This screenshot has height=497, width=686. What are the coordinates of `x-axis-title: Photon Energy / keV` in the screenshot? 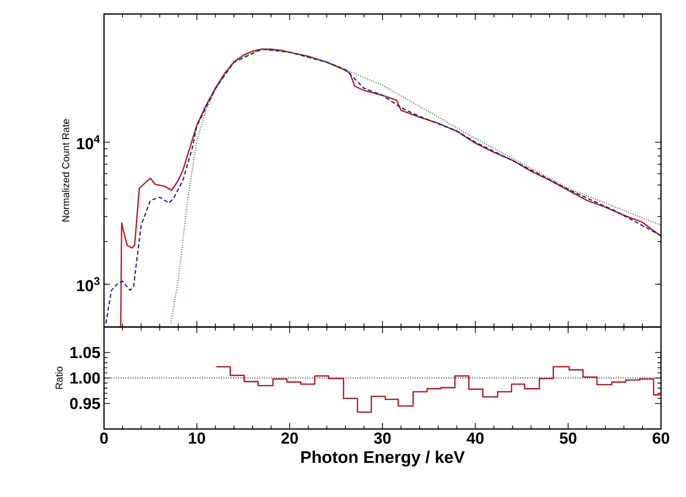 It's located at (383, 458).